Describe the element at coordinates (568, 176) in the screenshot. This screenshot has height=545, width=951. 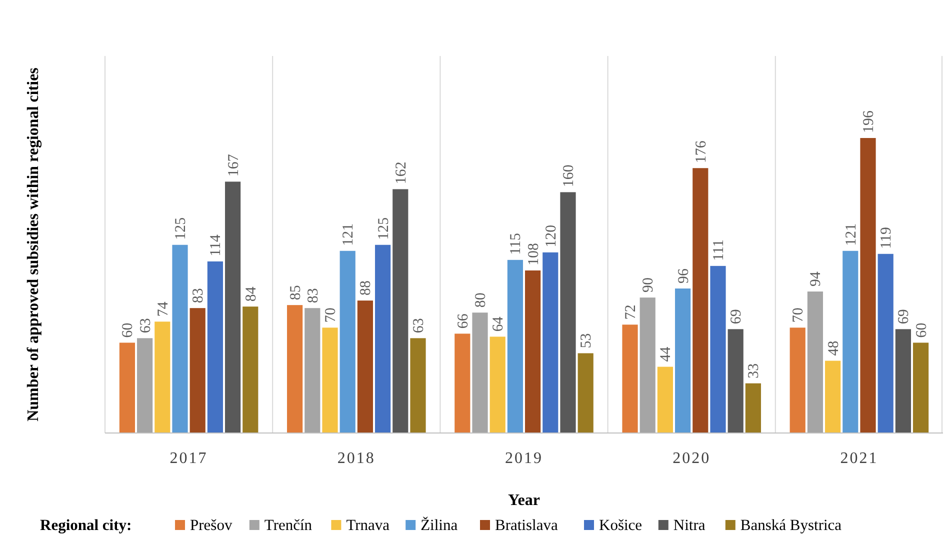
I see `data-label: 160` at that location.